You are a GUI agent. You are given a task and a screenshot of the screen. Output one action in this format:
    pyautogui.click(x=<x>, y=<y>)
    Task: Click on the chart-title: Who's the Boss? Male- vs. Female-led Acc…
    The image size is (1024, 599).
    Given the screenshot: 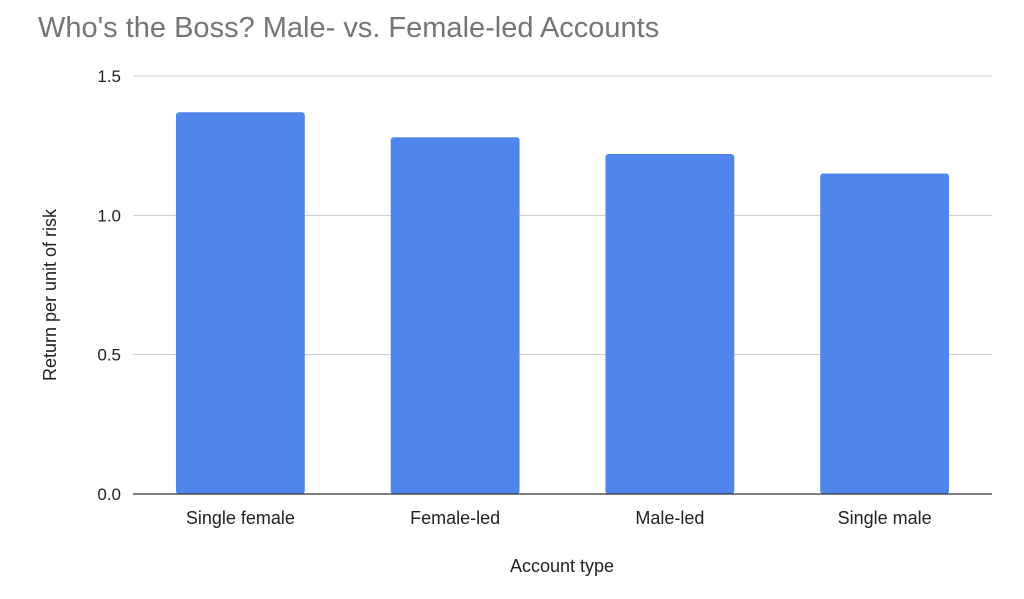 What is the action you would take?
    pyautogui.click(x=348, y=28)
    